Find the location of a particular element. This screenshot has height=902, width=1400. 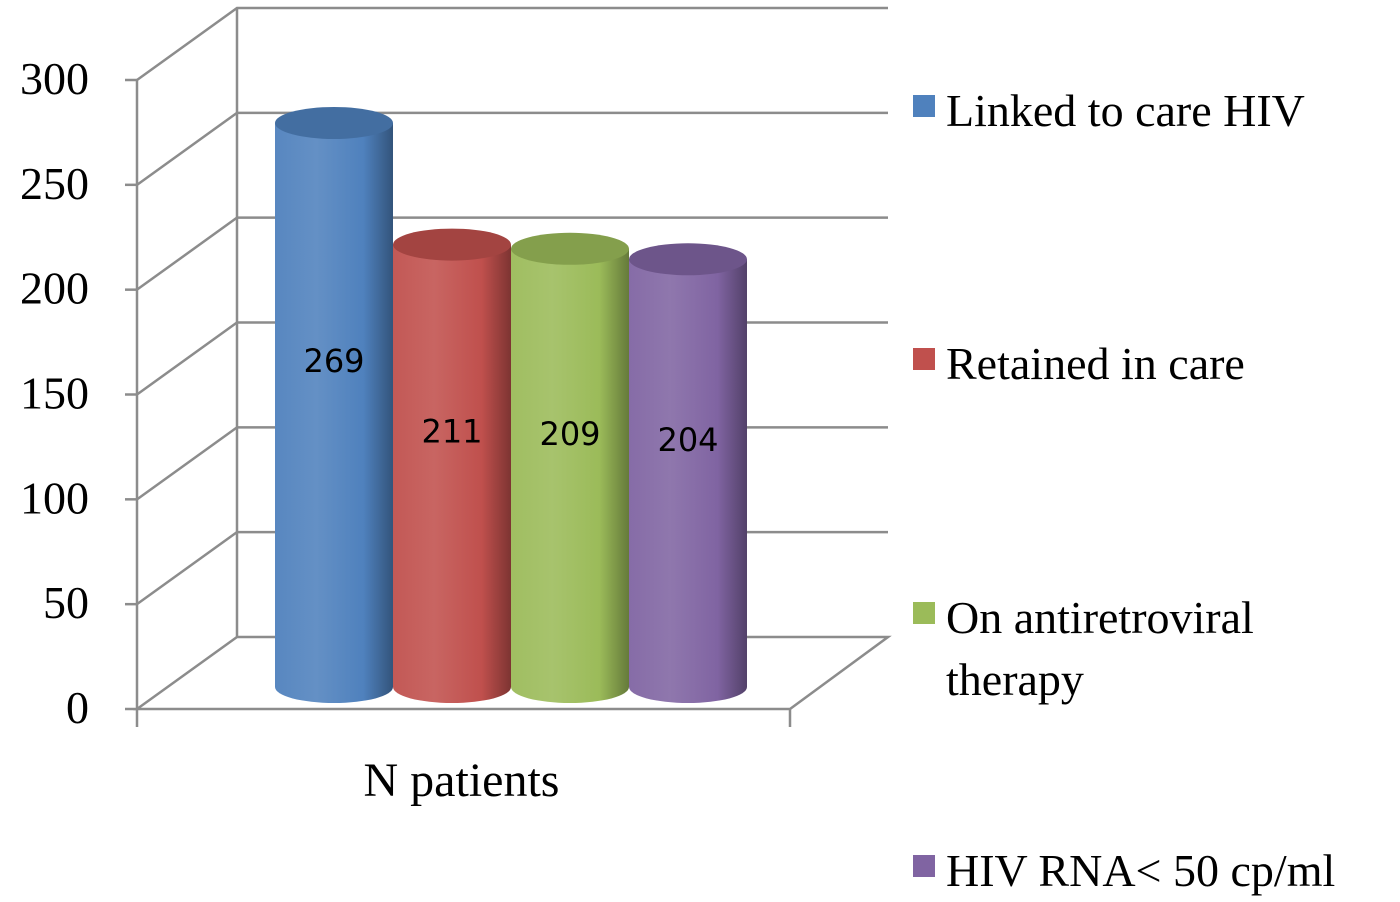

y-tick-label: 150 is located at coordinates (54, 393).